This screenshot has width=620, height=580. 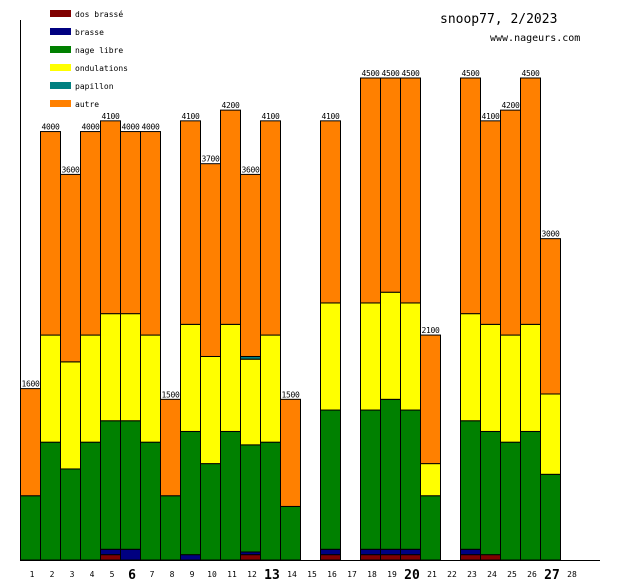 I want to click on x-tick-label-11: 11, so click(x=232, y=574).